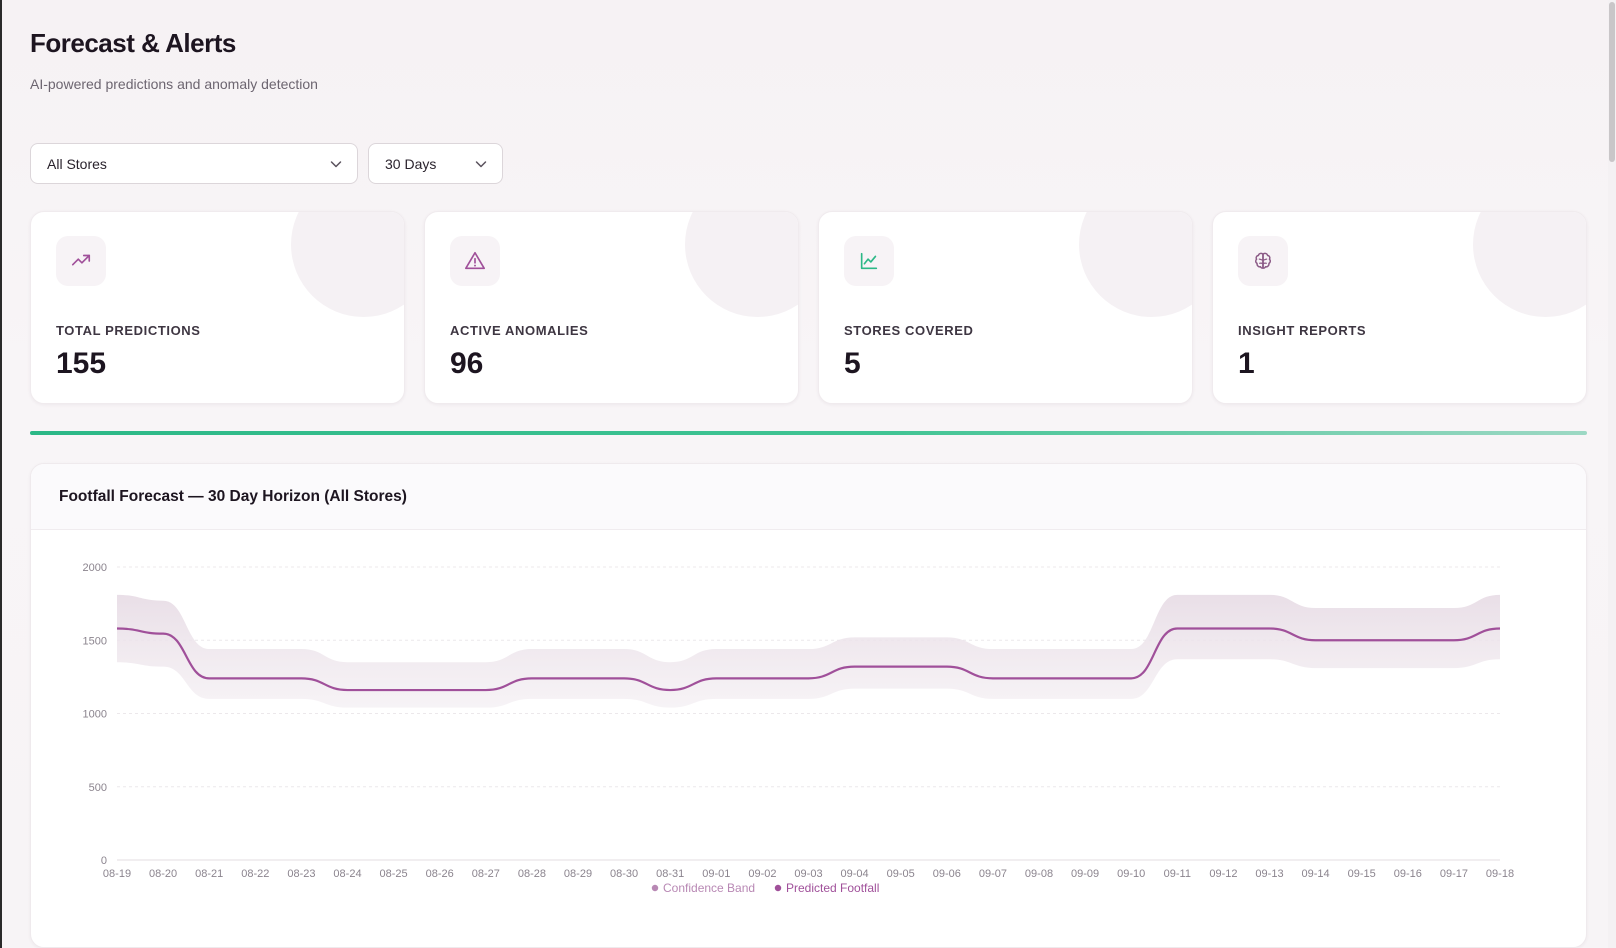 This screenshot has width=1616, height=948. I want to click on x-tick-label: 08-27, so click(486, 874).